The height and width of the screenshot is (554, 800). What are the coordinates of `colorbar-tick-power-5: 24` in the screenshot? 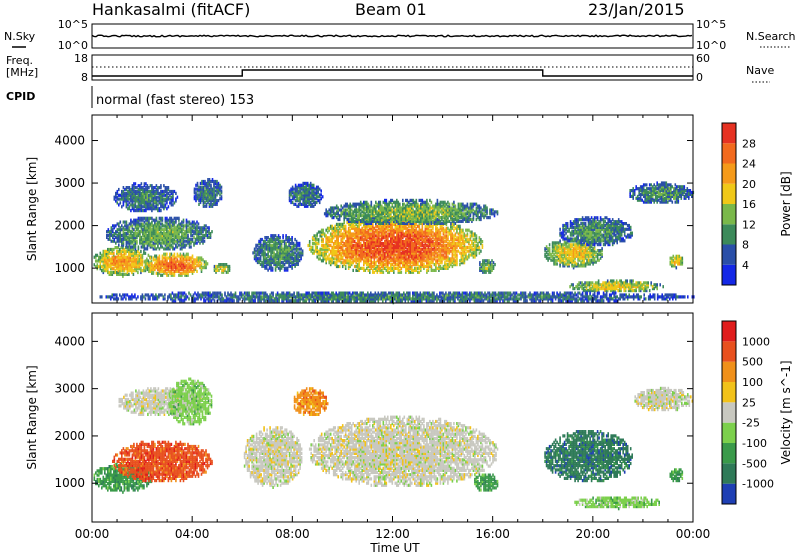 It's located at (749, 164).